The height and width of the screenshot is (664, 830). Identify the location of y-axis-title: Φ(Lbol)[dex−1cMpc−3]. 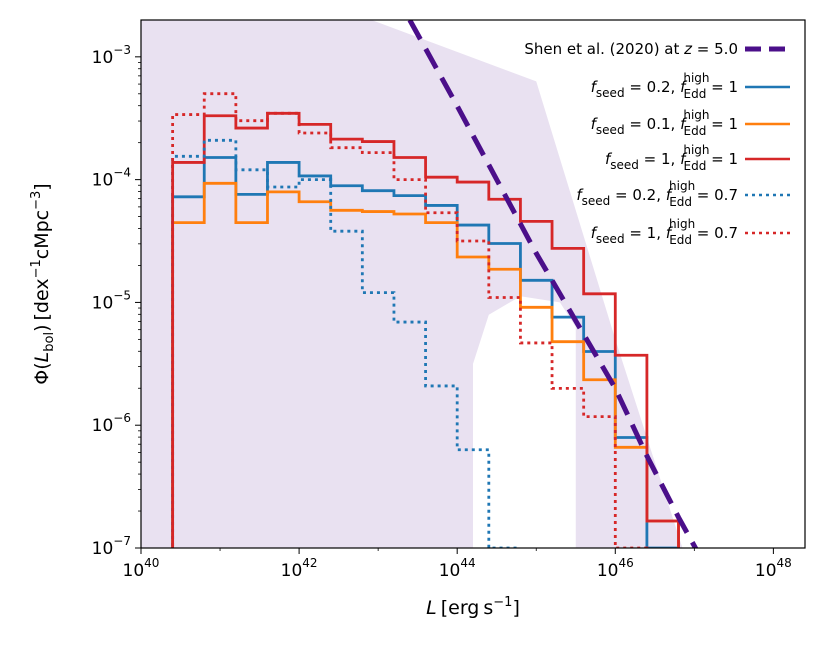
(43, 283).